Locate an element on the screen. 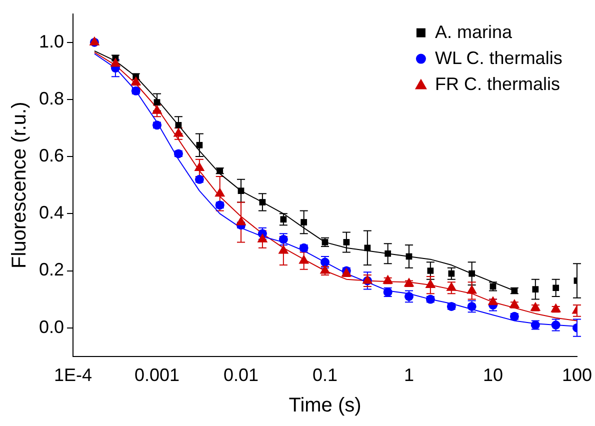  y-tick-label: 0.4 is located at coordinates (51, 212).